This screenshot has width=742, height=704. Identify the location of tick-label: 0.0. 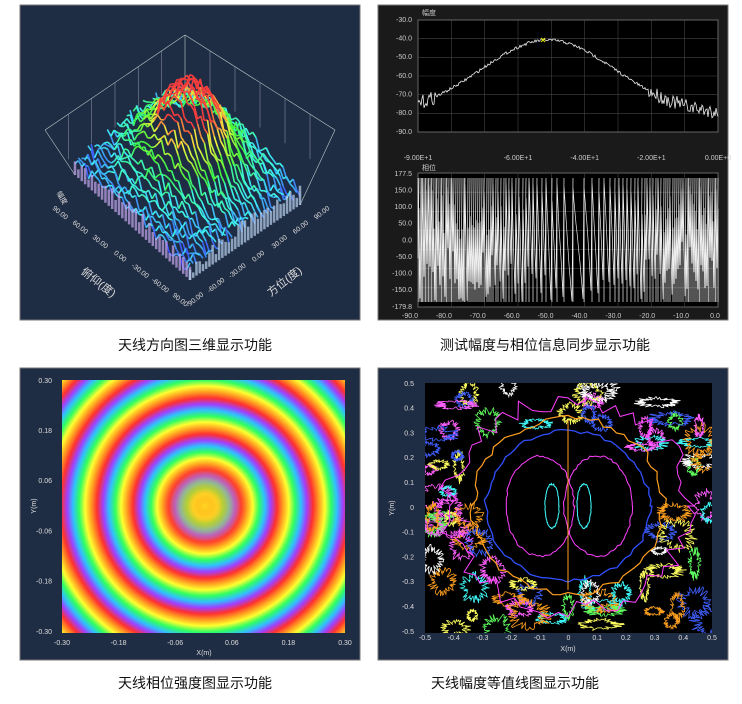
(715, 316).